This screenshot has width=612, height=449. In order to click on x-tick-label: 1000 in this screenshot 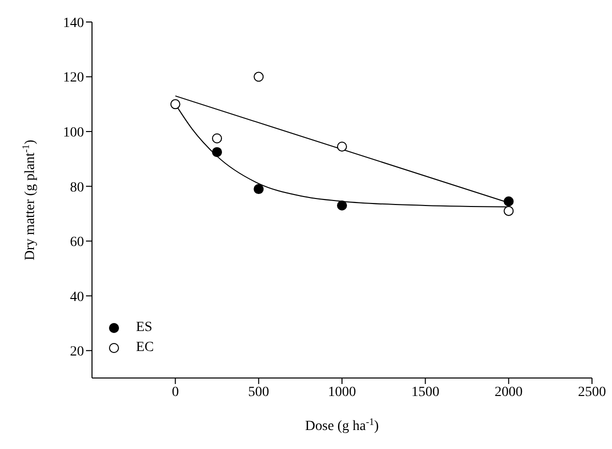, I will do `click(342, 392)`.